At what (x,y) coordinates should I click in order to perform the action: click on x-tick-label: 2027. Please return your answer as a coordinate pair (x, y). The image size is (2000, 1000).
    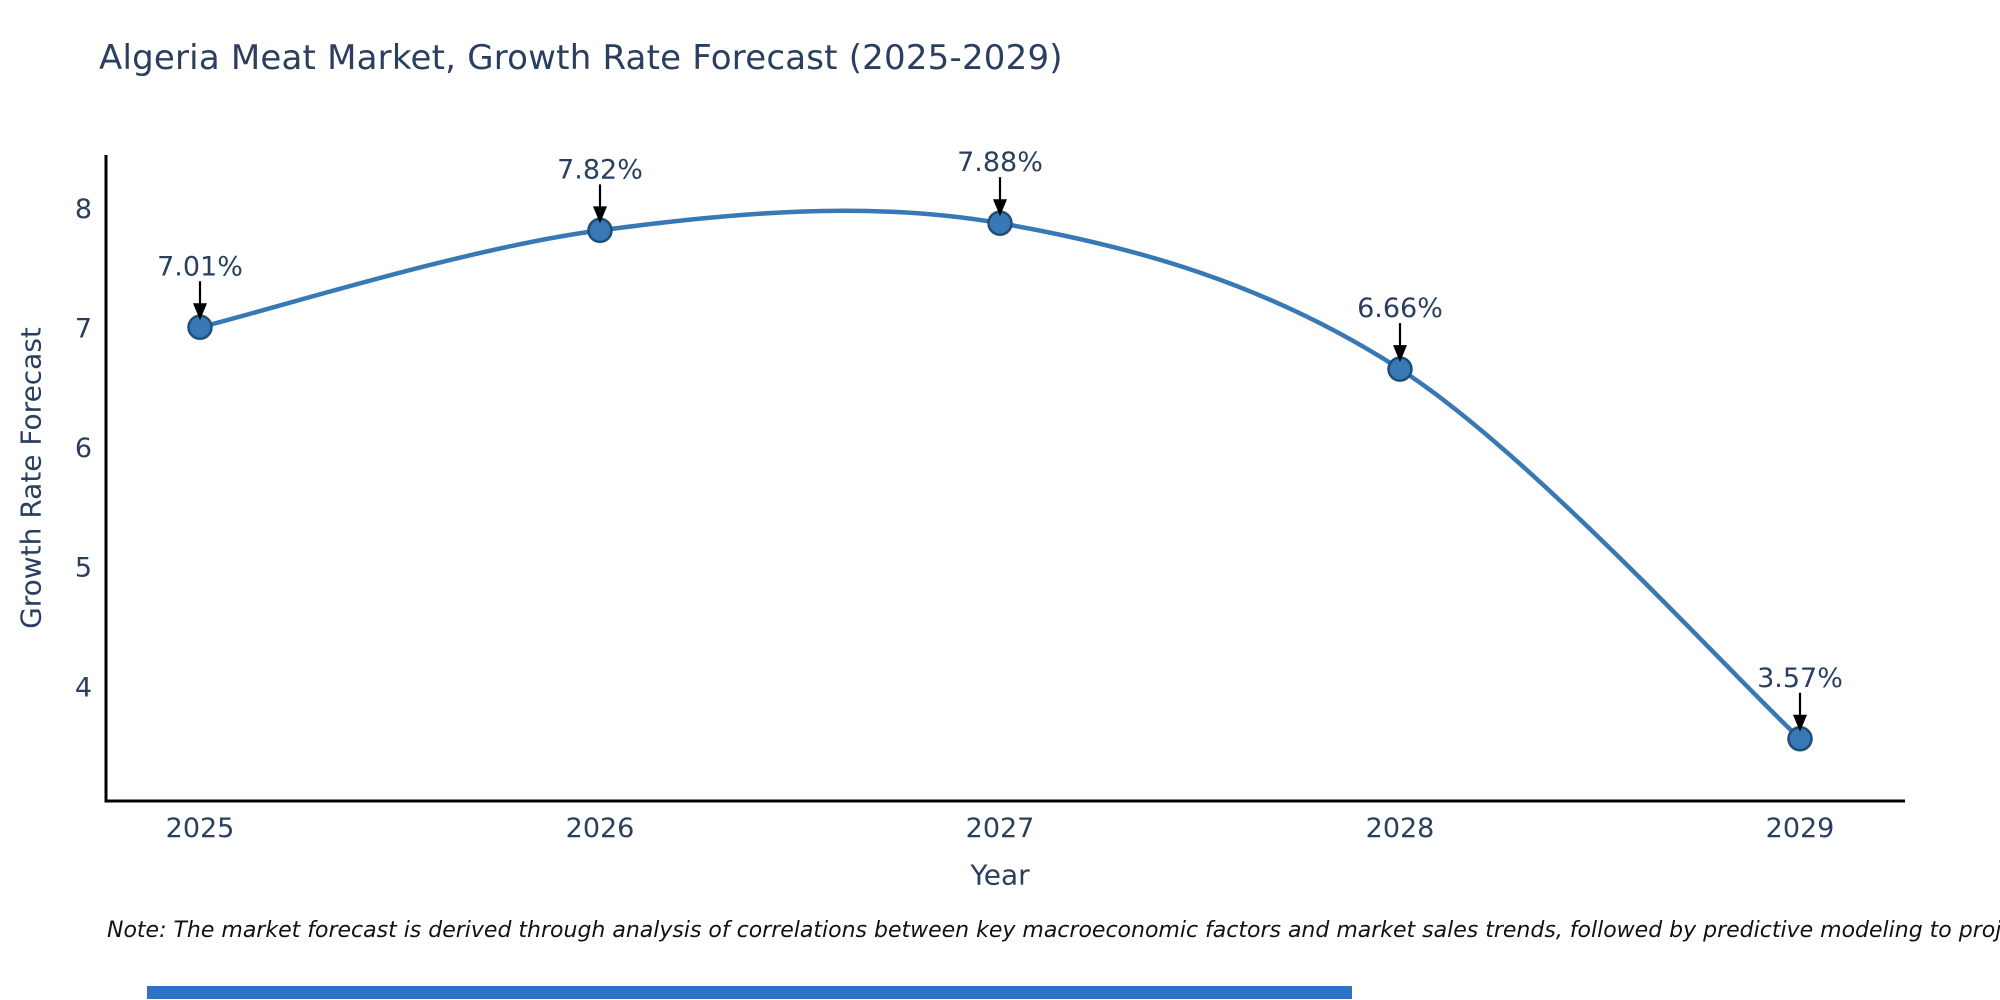
    Looking at the image, I should click on (1000, 828).